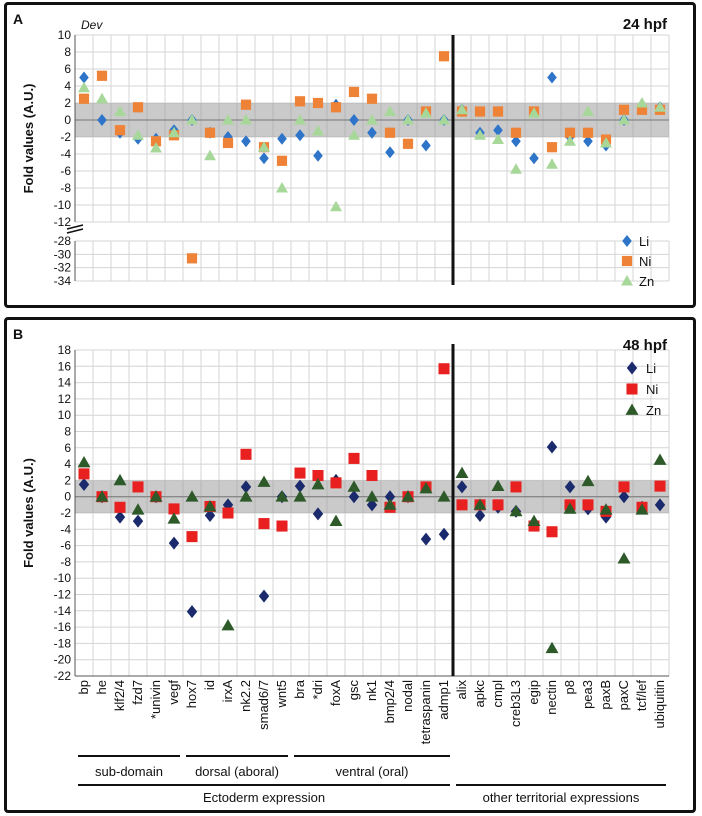 Image resolution: width=702 pixels, height=816 pixels. Describe the element at coordinates (65, 188) in the screenshot. I see `y-tick-label: -8` at that location.